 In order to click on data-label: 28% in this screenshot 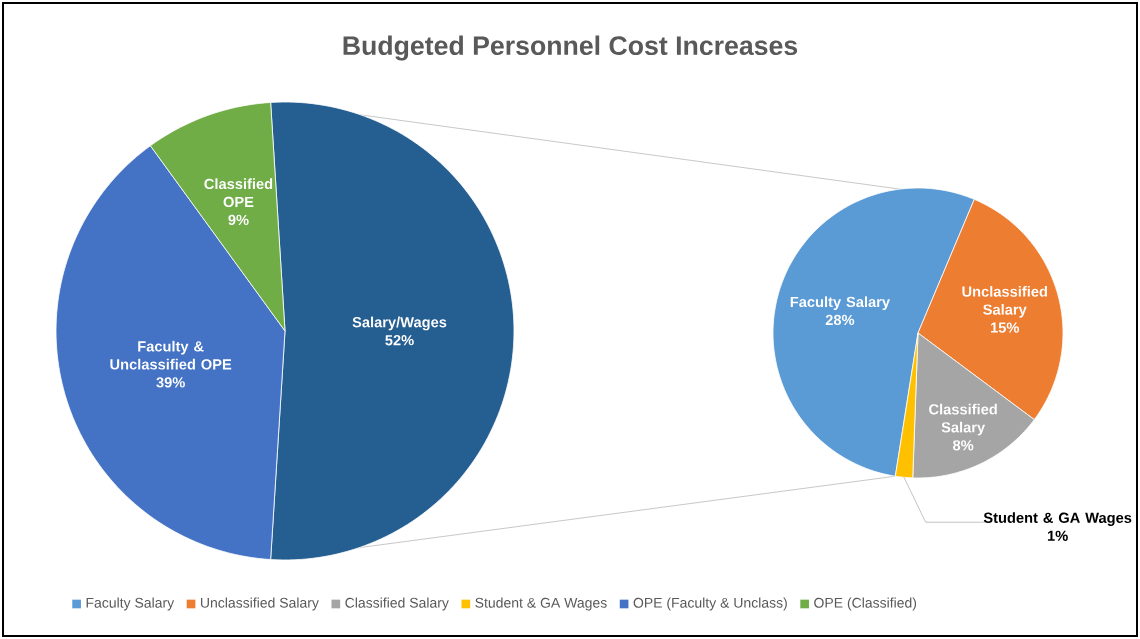, I will do `click(840, 320)`.